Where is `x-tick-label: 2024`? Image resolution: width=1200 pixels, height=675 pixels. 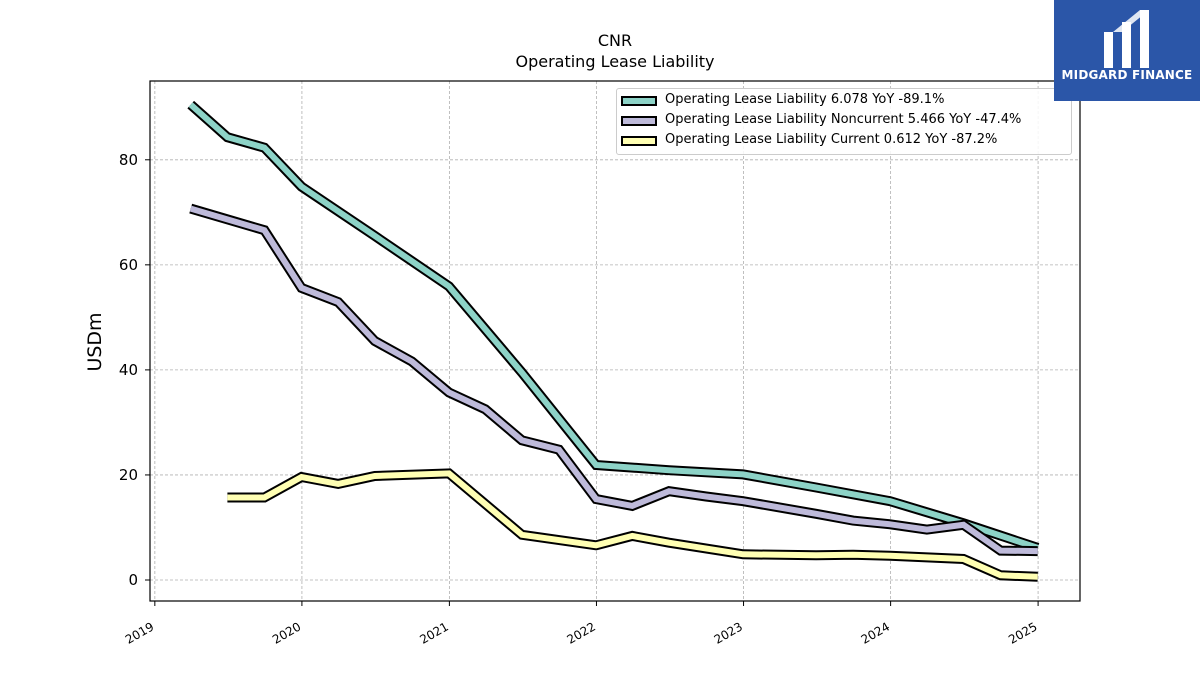
x-tick-label: 2024 is located at coordinates (875, 632).